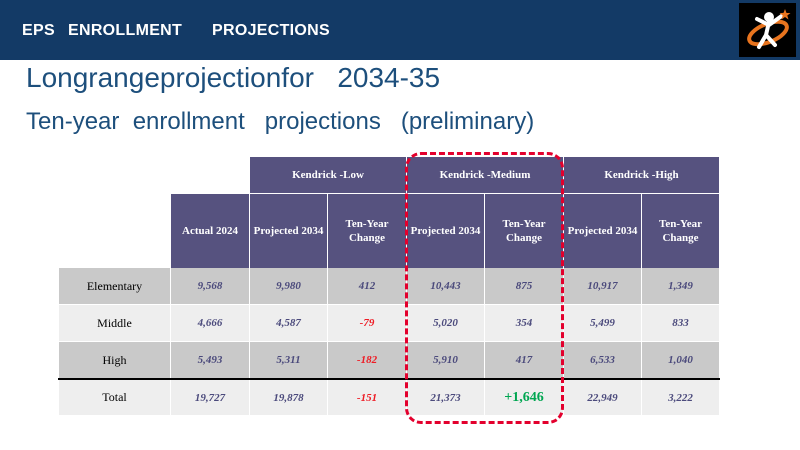  I want to click on cell-actual: 5,493, so click(210, 360).